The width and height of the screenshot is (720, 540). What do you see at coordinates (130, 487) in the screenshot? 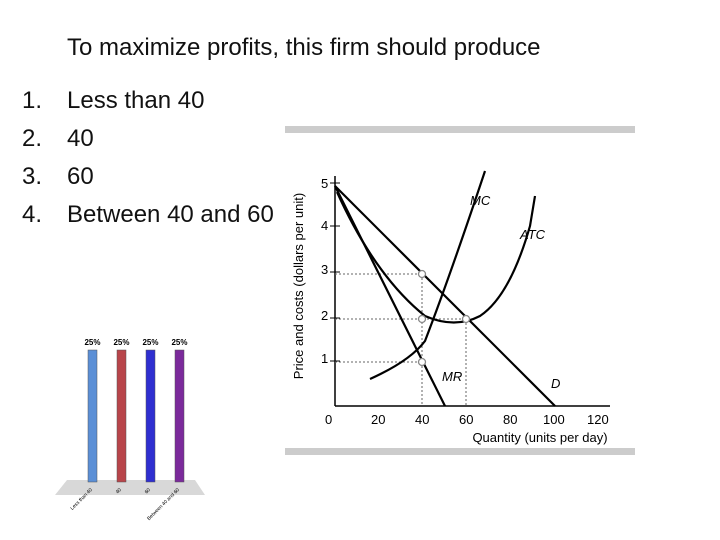
I see `chart-floor` at bounding box center [130, 487].